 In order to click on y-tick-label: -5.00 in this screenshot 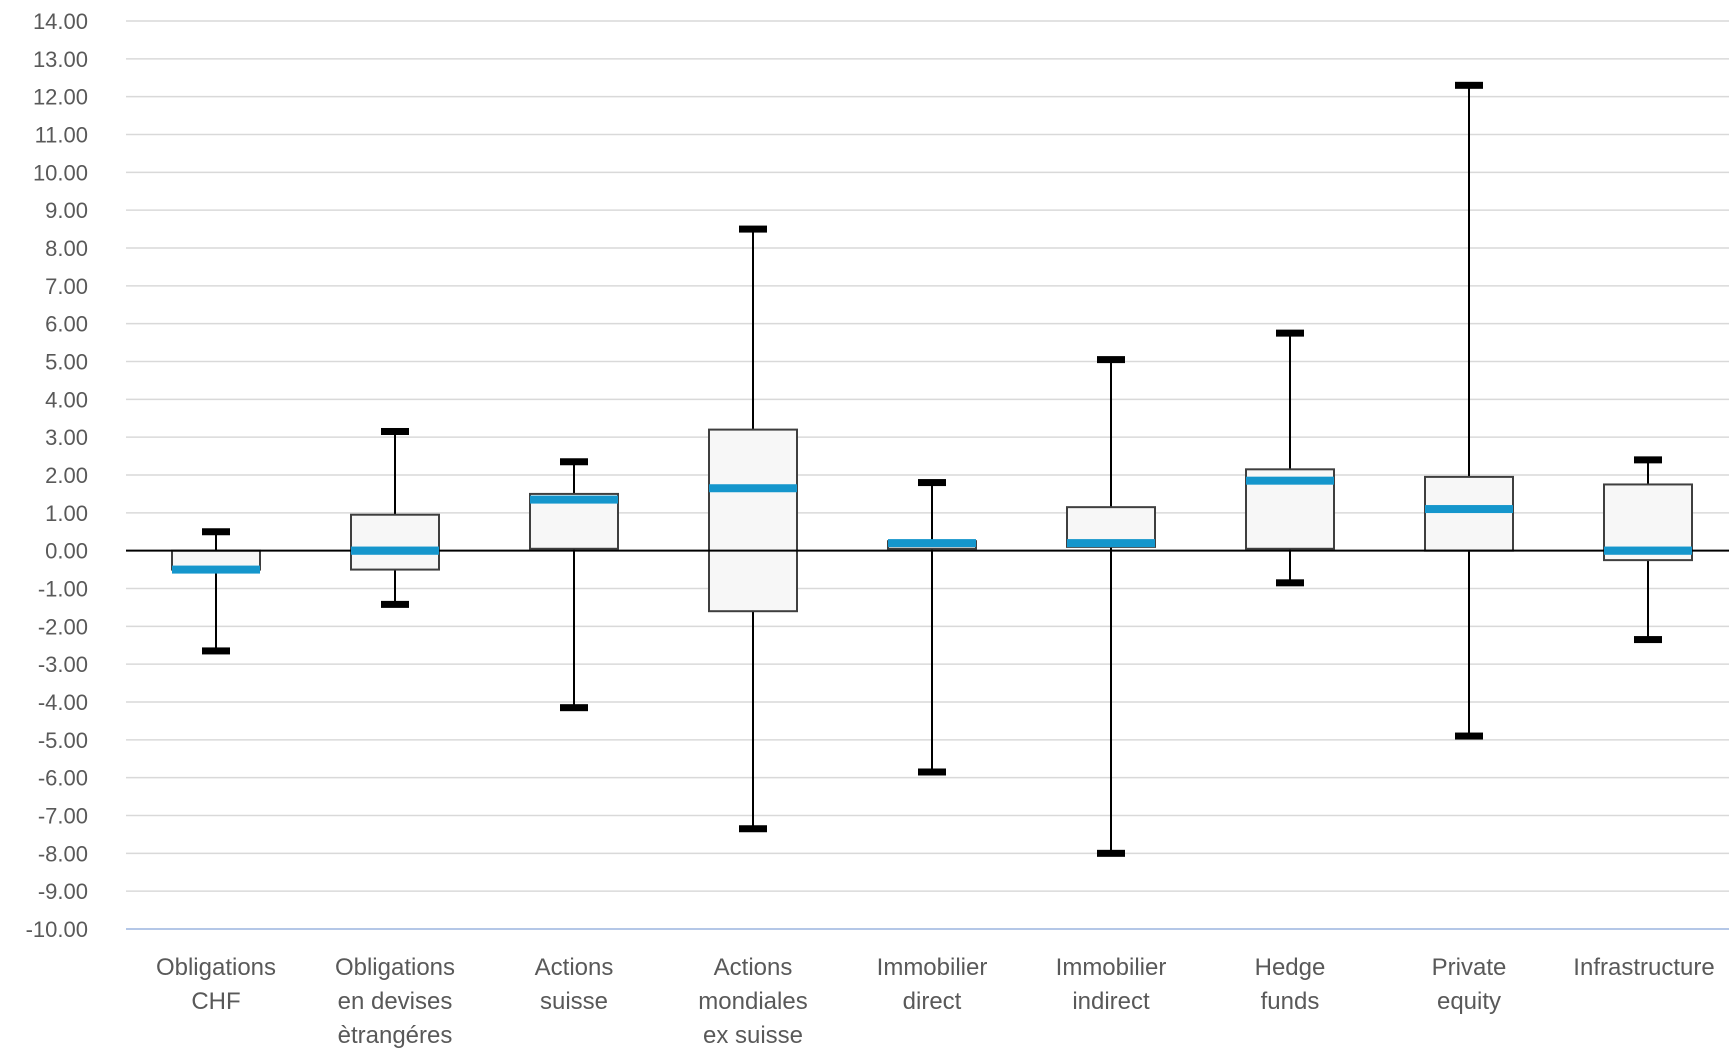, I will do `click(63, 740)`.